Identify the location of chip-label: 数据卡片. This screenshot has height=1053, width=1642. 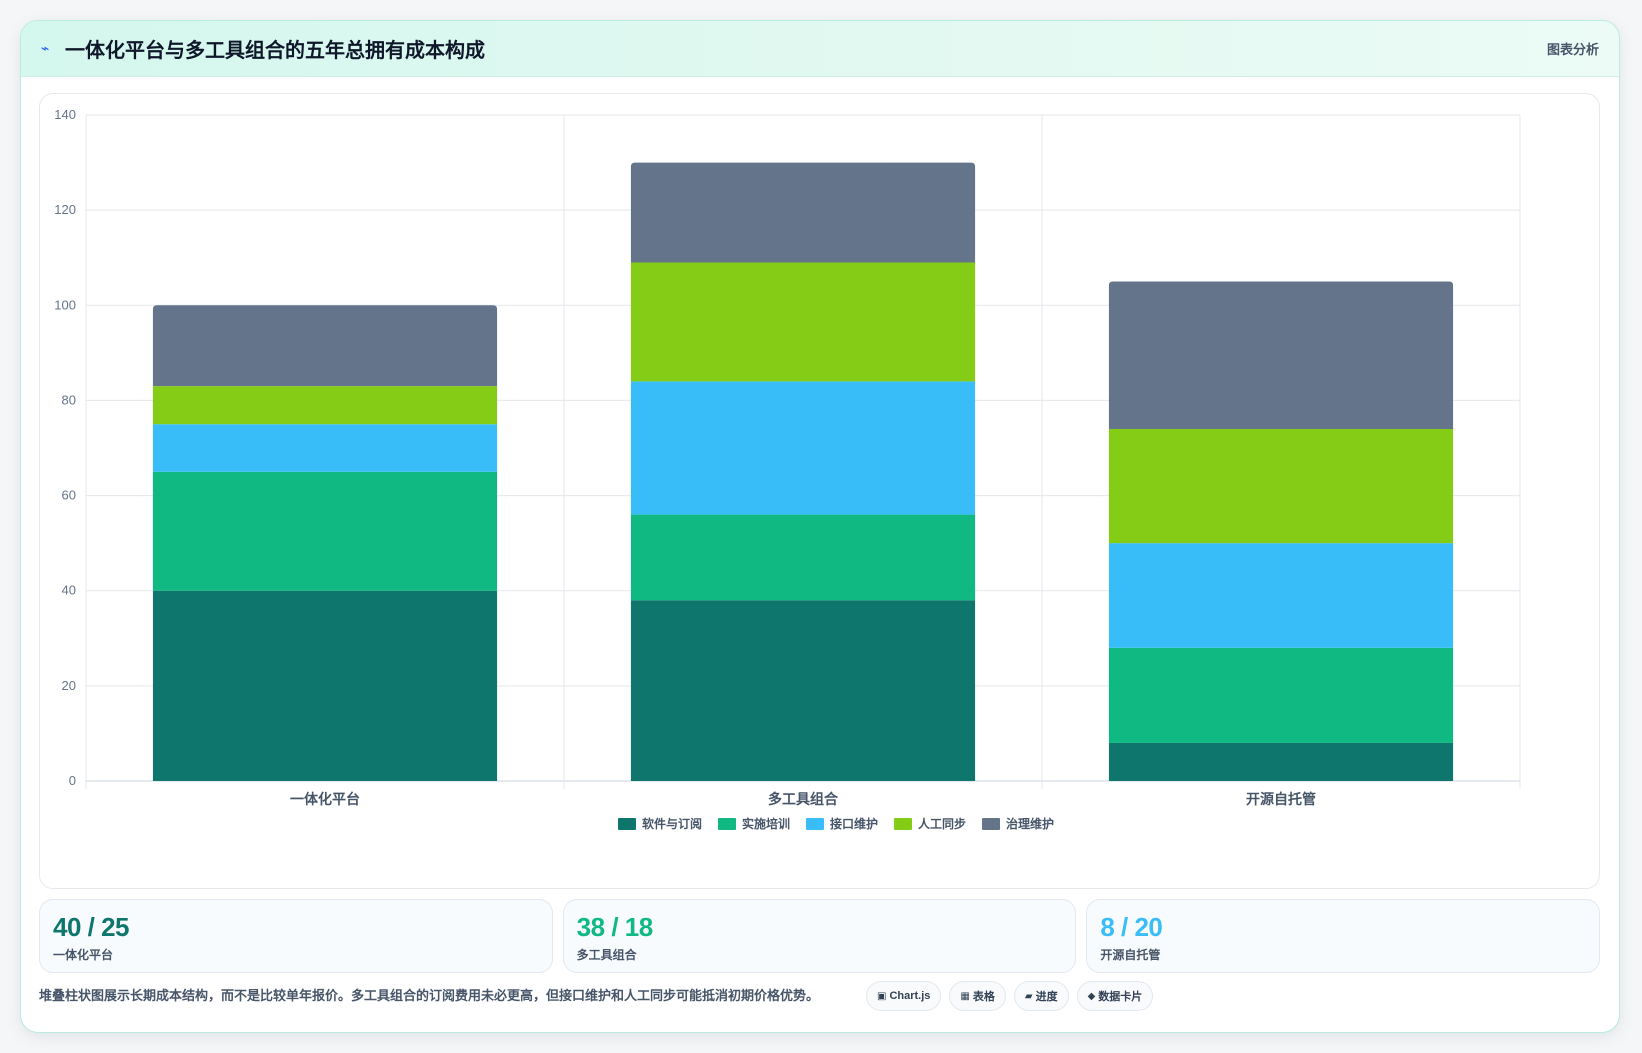
(1120, 997).